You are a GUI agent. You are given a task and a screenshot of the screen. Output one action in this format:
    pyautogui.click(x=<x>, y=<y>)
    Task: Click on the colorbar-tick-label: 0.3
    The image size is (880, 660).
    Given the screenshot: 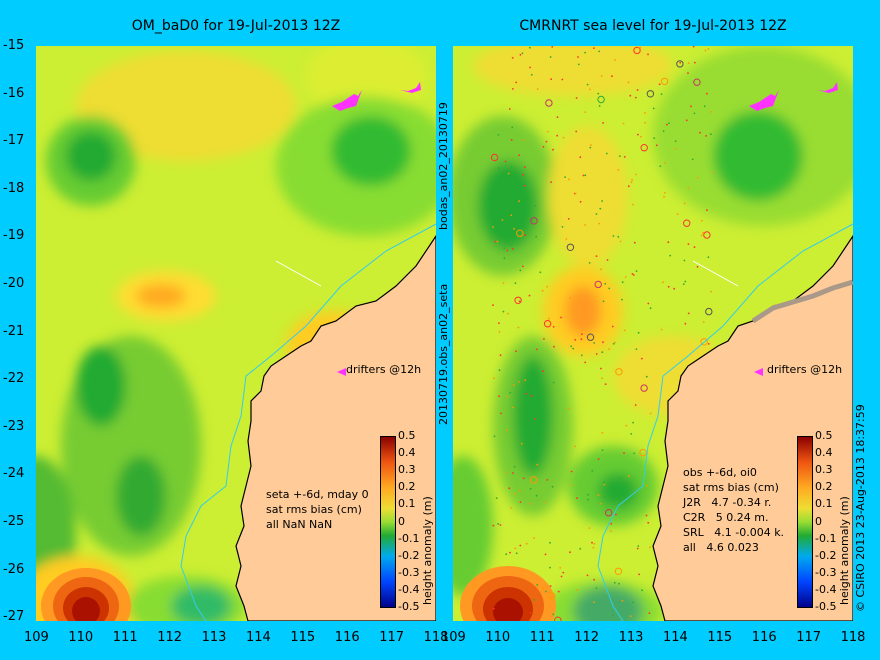 What is the action you would take?
    pyautogui.click(x=407, y=470)
    